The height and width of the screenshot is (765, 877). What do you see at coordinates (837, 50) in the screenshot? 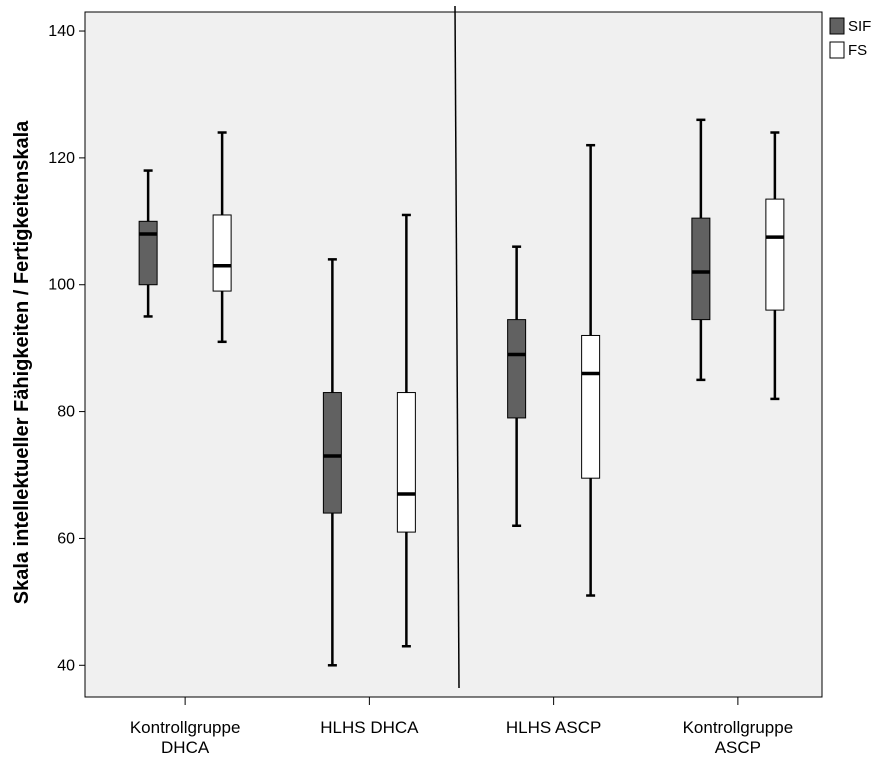
I see `legend-swatch-fs` at bounding box center [837, 50].